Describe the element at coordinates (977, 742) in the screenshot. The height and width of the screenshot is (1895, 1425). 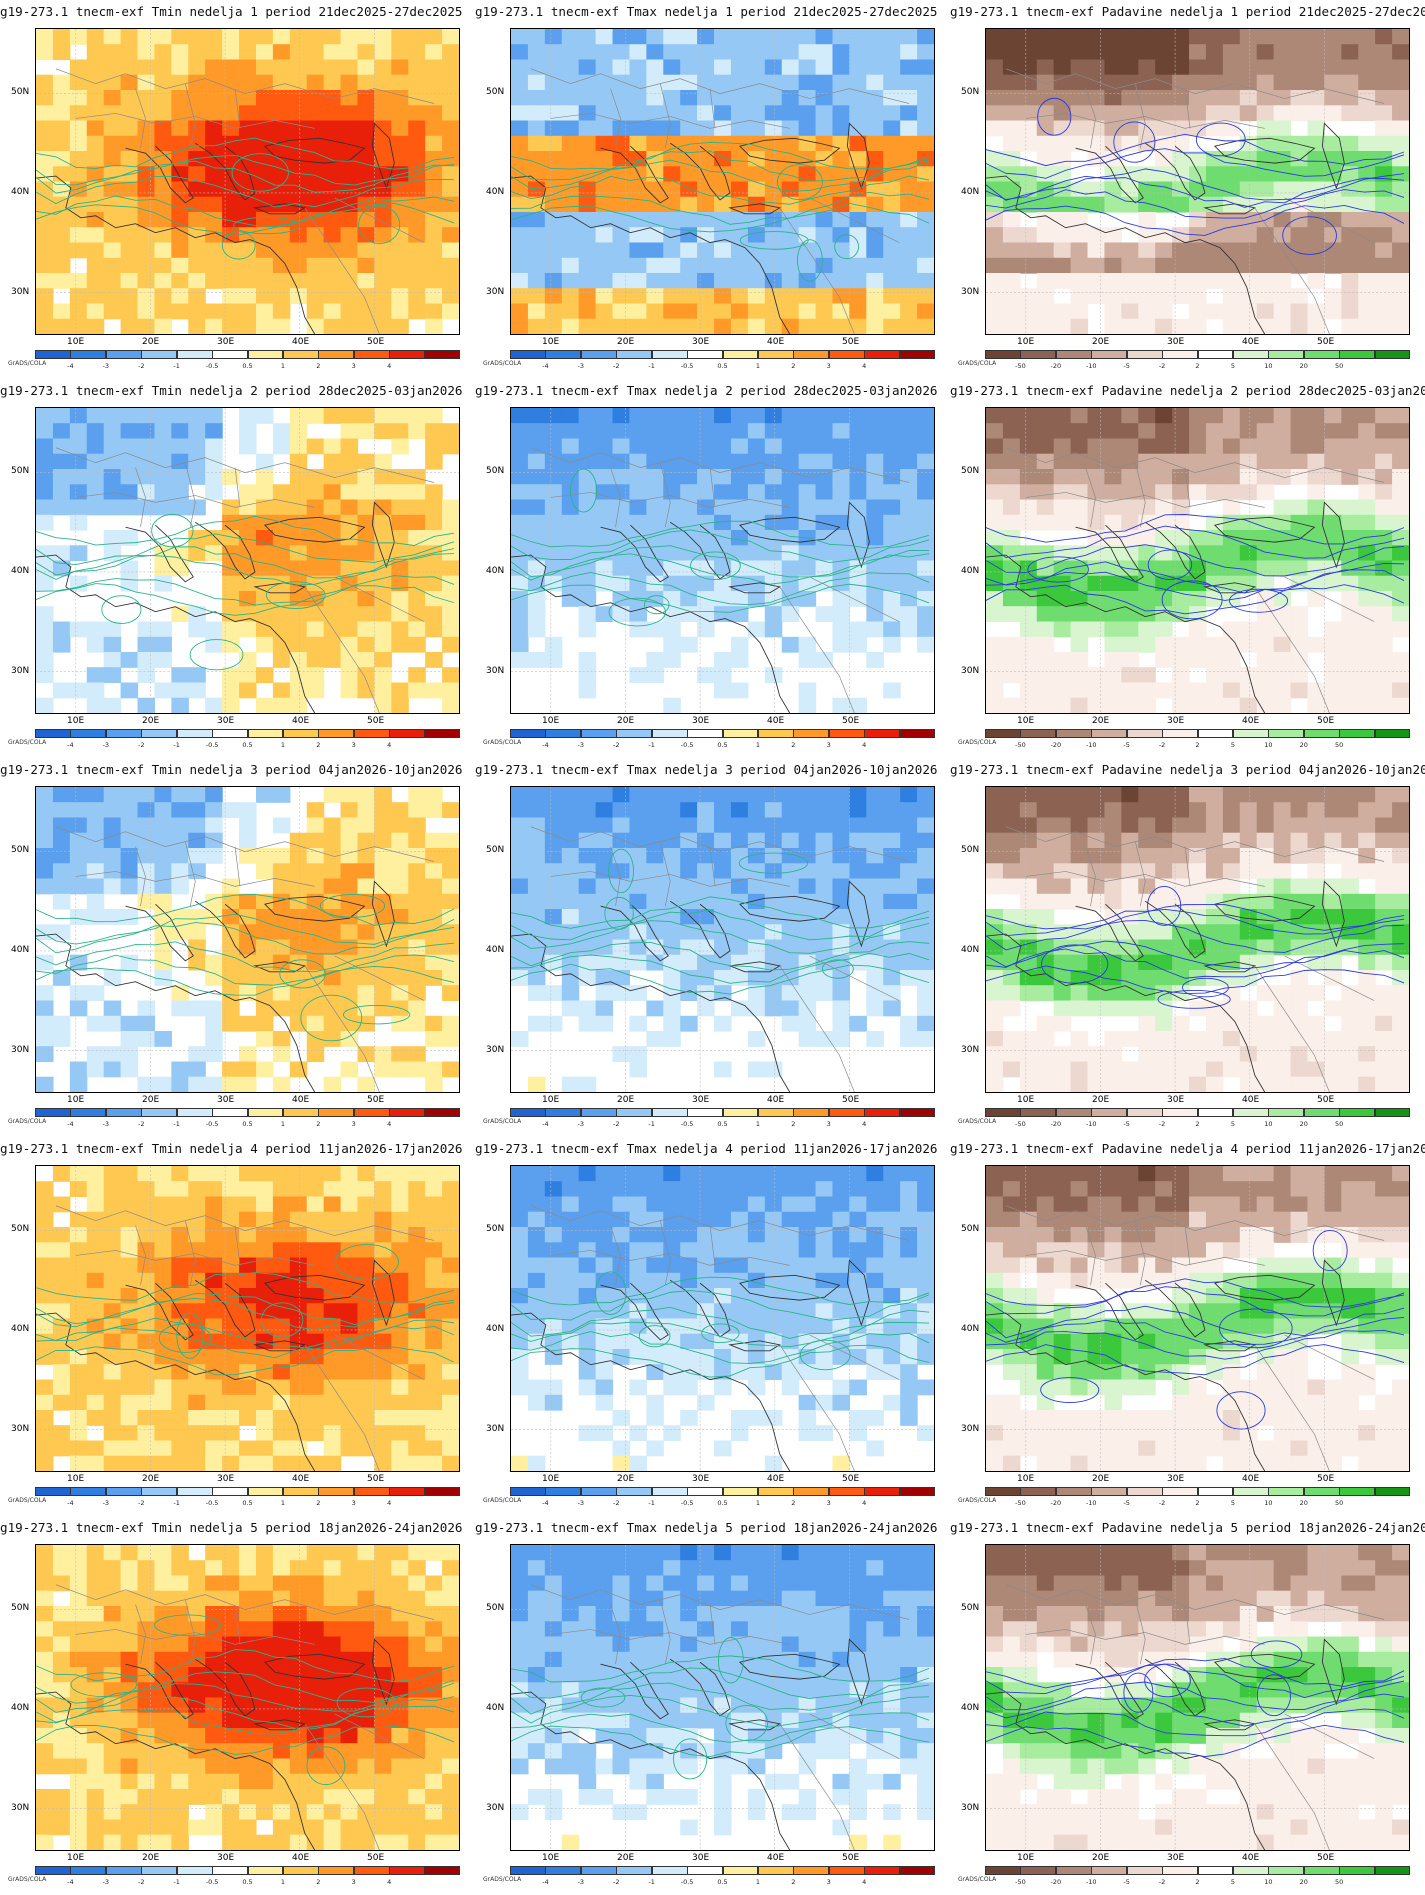
I see `grads-credit: GrADS/COLA` at that location.